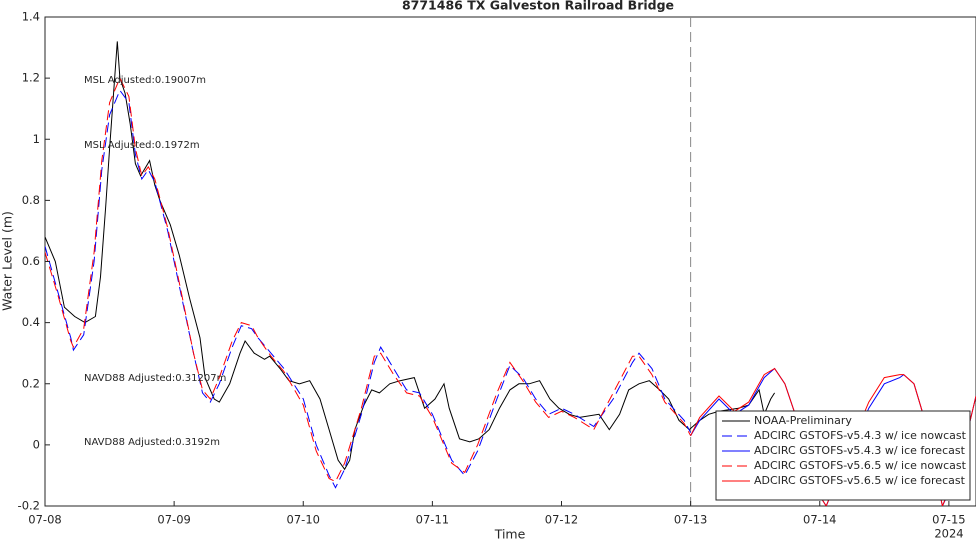  What do you see at coordinates (538, 6) in the screenshot?
I see `chart-title: 8771486 TX Galveston Railroad Bridge` at bounding box center [538, 6].